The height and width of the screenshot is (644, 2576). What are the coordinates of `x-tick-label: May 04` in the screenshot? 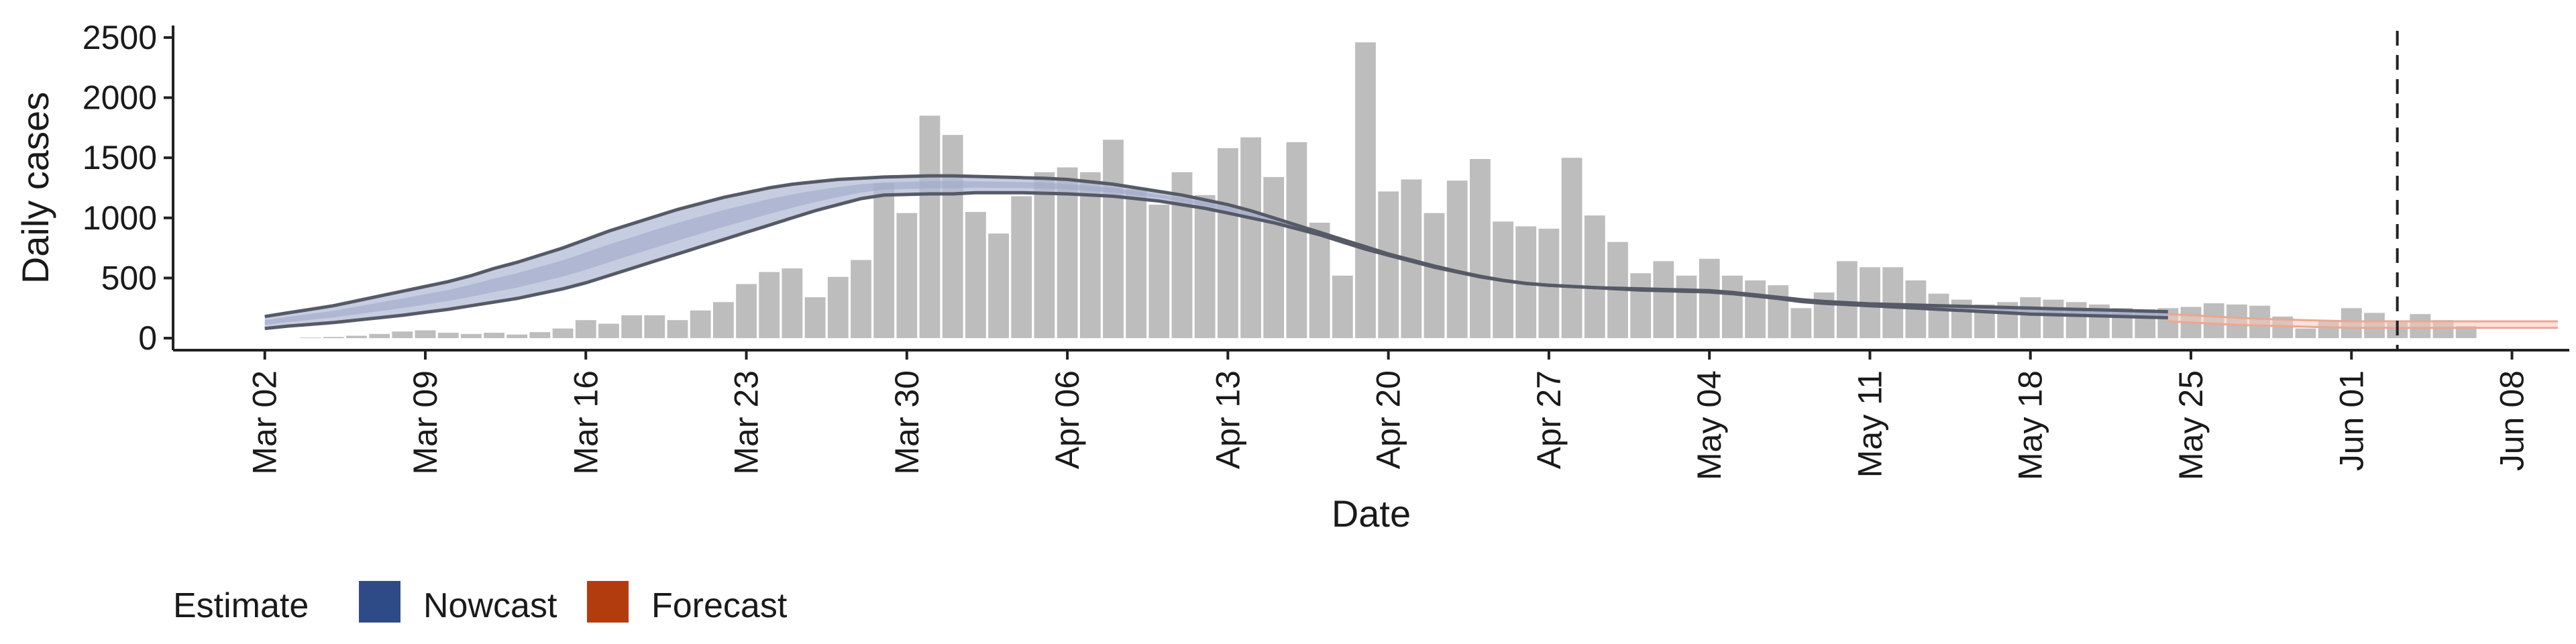 It's located at (1709, 425).